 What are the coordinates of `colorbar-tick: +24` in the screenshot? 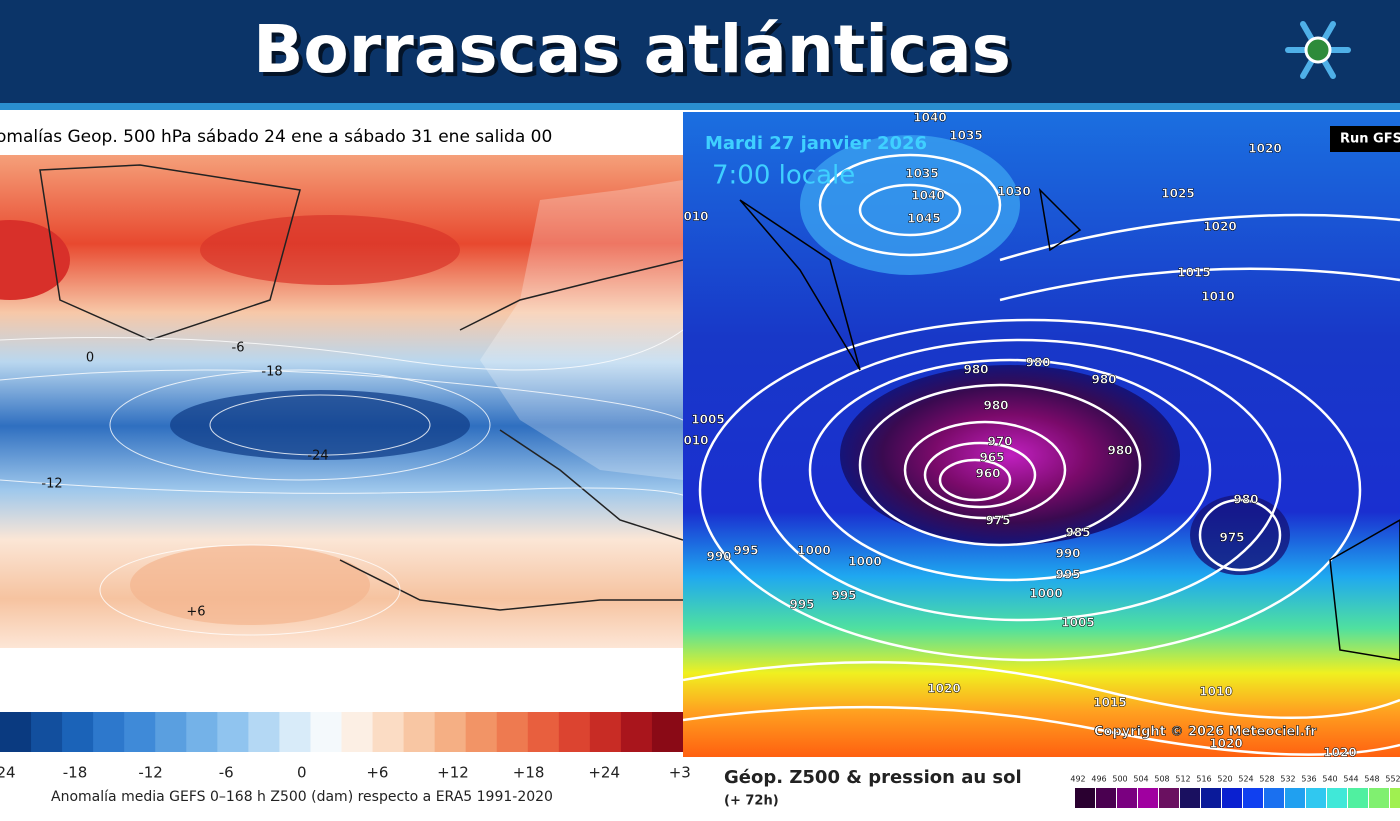 It's located at (604, 773).